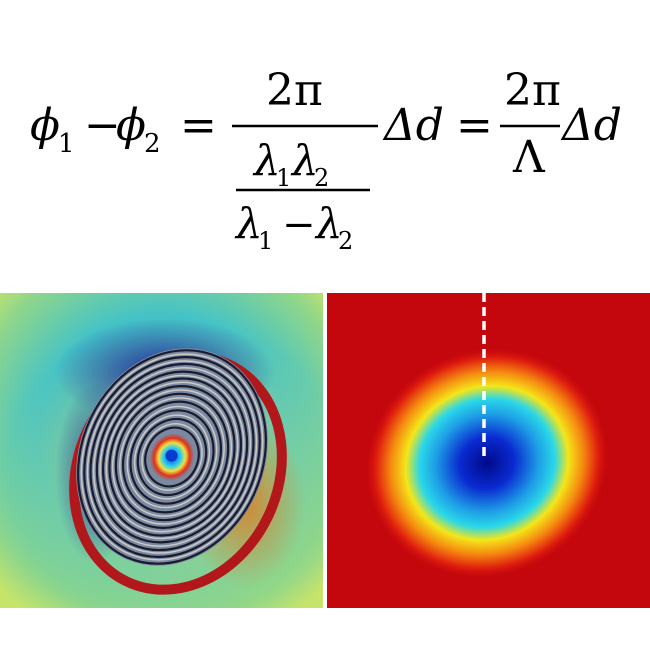 The image size is (650, 650). What do you see at coordinates (591, 125) in the screenshot?
I see `delta-d-2: Δd` at bounding box center [591, 125].